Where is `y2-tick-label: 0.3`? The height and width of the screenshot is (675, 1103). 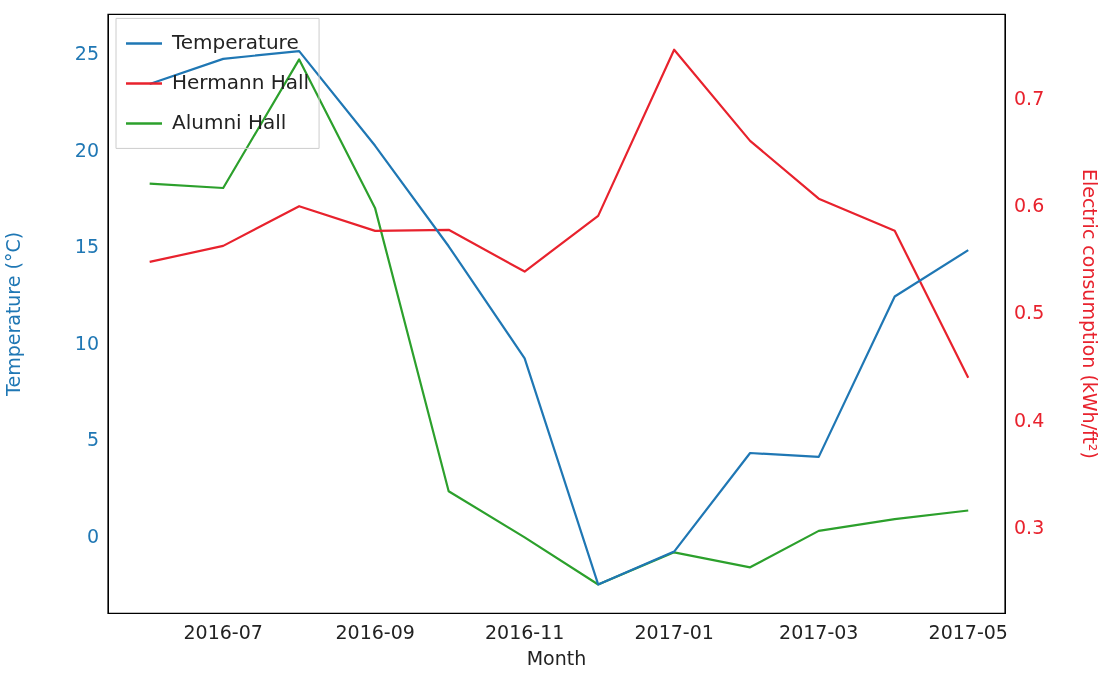
y2-tick-label: 0.3 is located at coordinates (1029, 526).